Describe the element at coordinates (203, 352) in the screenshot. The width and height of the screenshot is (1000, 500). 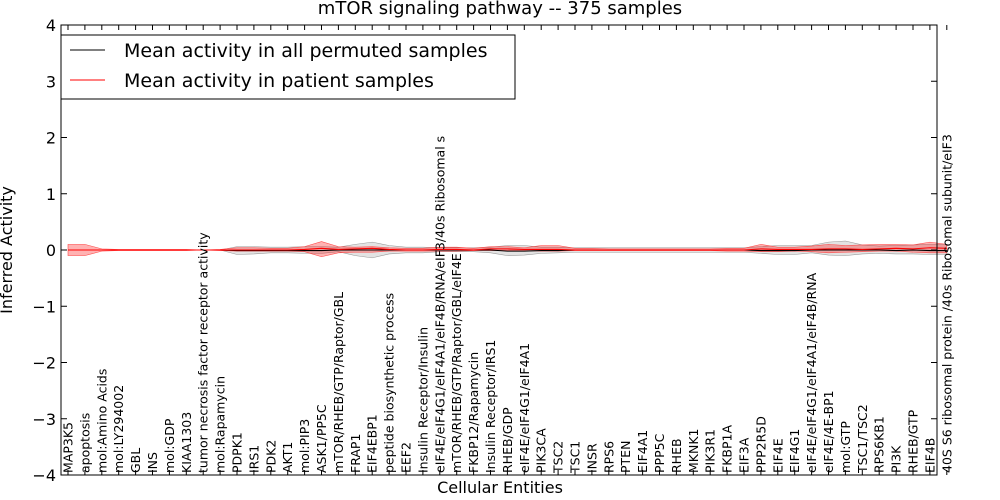
I see `x-tick-label: tumor necrosis factor receptor activity` at that location.